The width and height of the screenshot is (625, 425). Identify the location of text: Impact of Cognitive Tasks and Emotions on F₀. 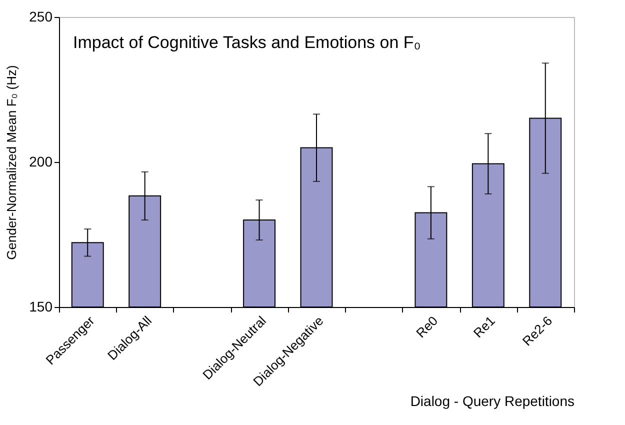
(247, 42).